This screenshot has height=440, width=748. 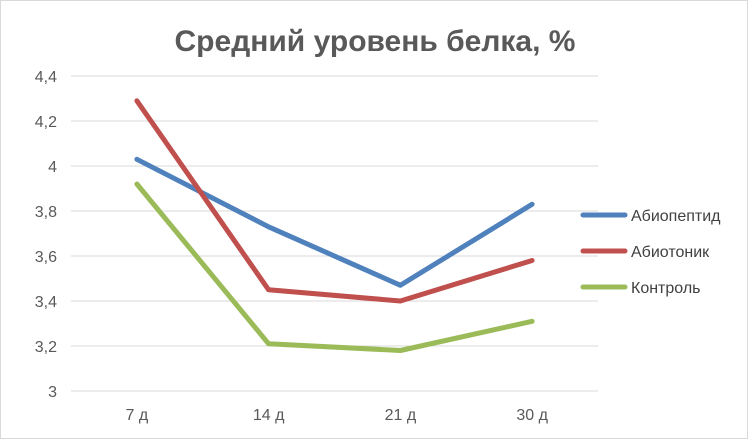 What do you see at coordinates (676, 216) in the screenshot?
I see `legend-label: Абиопептид` at bounding box center [676, 216].